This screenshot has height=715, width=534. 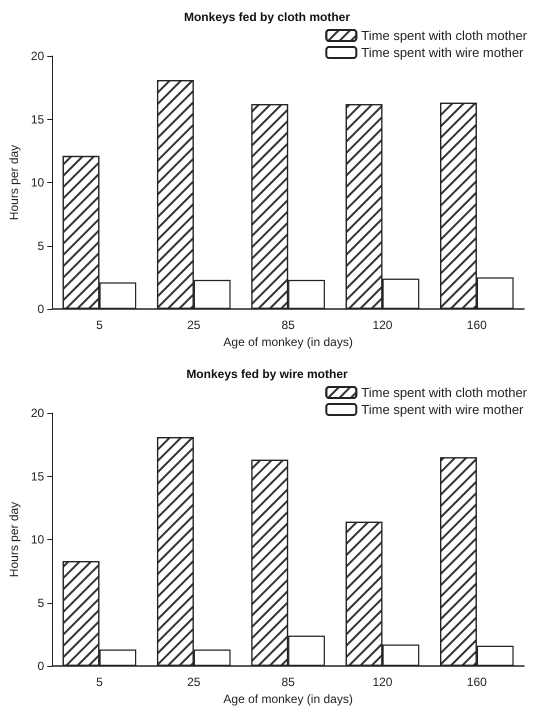 What do you see at coordinates (267, 17) in the screenshot?
I see `chart-title: Monkeys fed by cloth mother` at bounding box center [267, 17].